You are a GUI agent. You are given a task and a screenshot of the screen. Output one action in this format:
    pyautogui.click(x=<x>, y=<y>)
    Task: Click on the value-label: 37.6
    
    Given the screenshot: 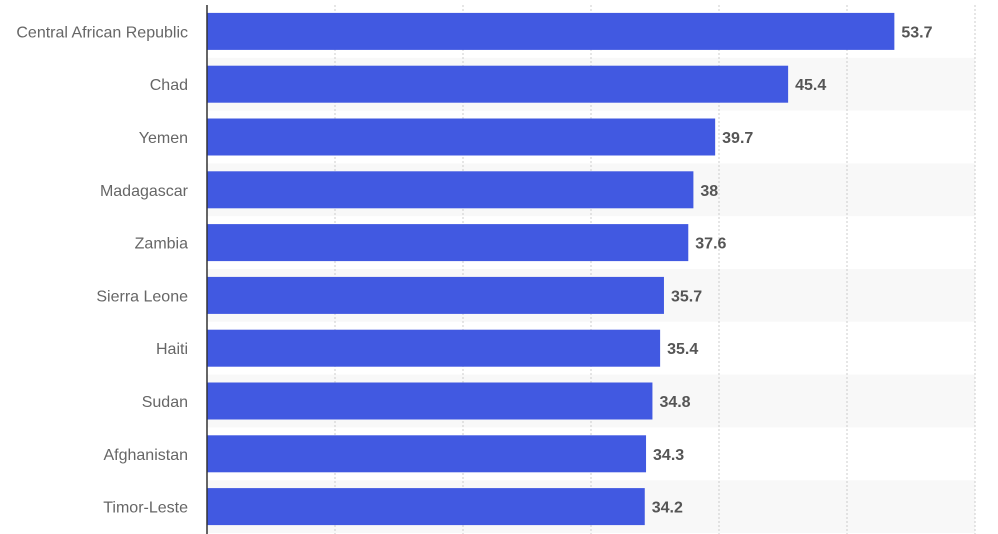 What is the action you would take?
    pyautogui.click(x=710, y=244)
    